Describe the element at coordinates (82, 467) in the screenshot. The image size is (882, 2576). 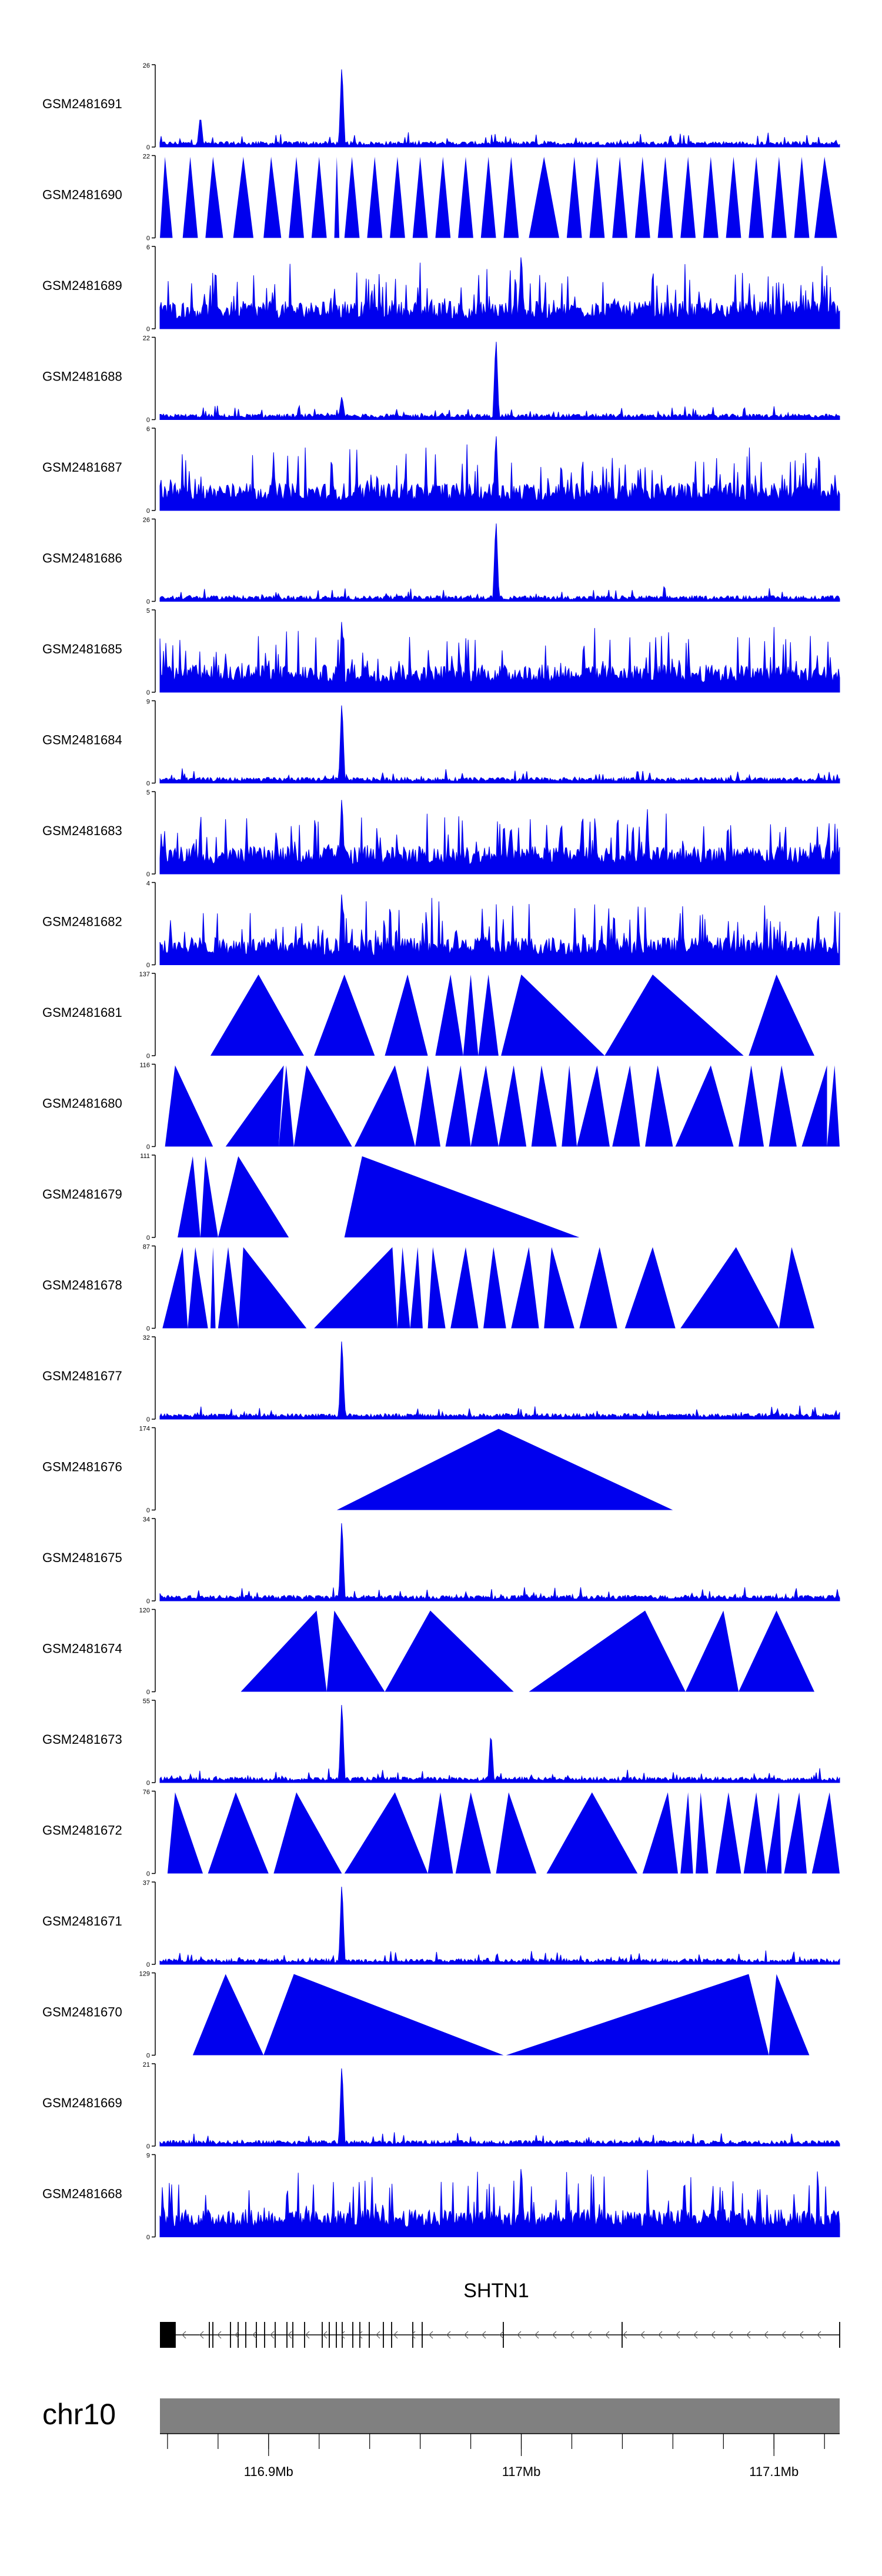
I see `track-label: GSM2481687` at that location.